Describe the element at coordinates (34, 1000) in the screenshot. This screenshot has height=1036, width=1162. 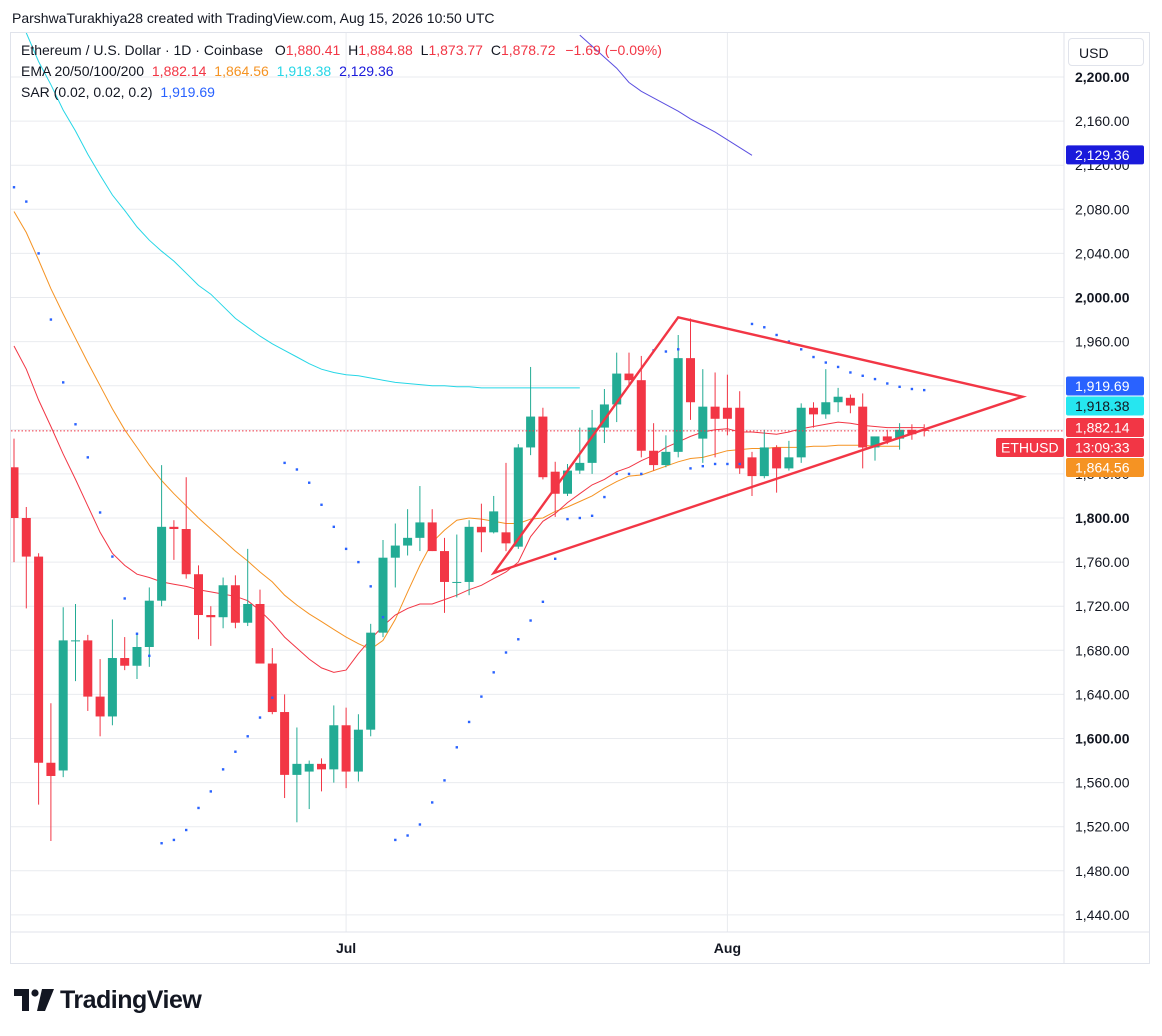
I see `tradingview-logo-icon` at that location.